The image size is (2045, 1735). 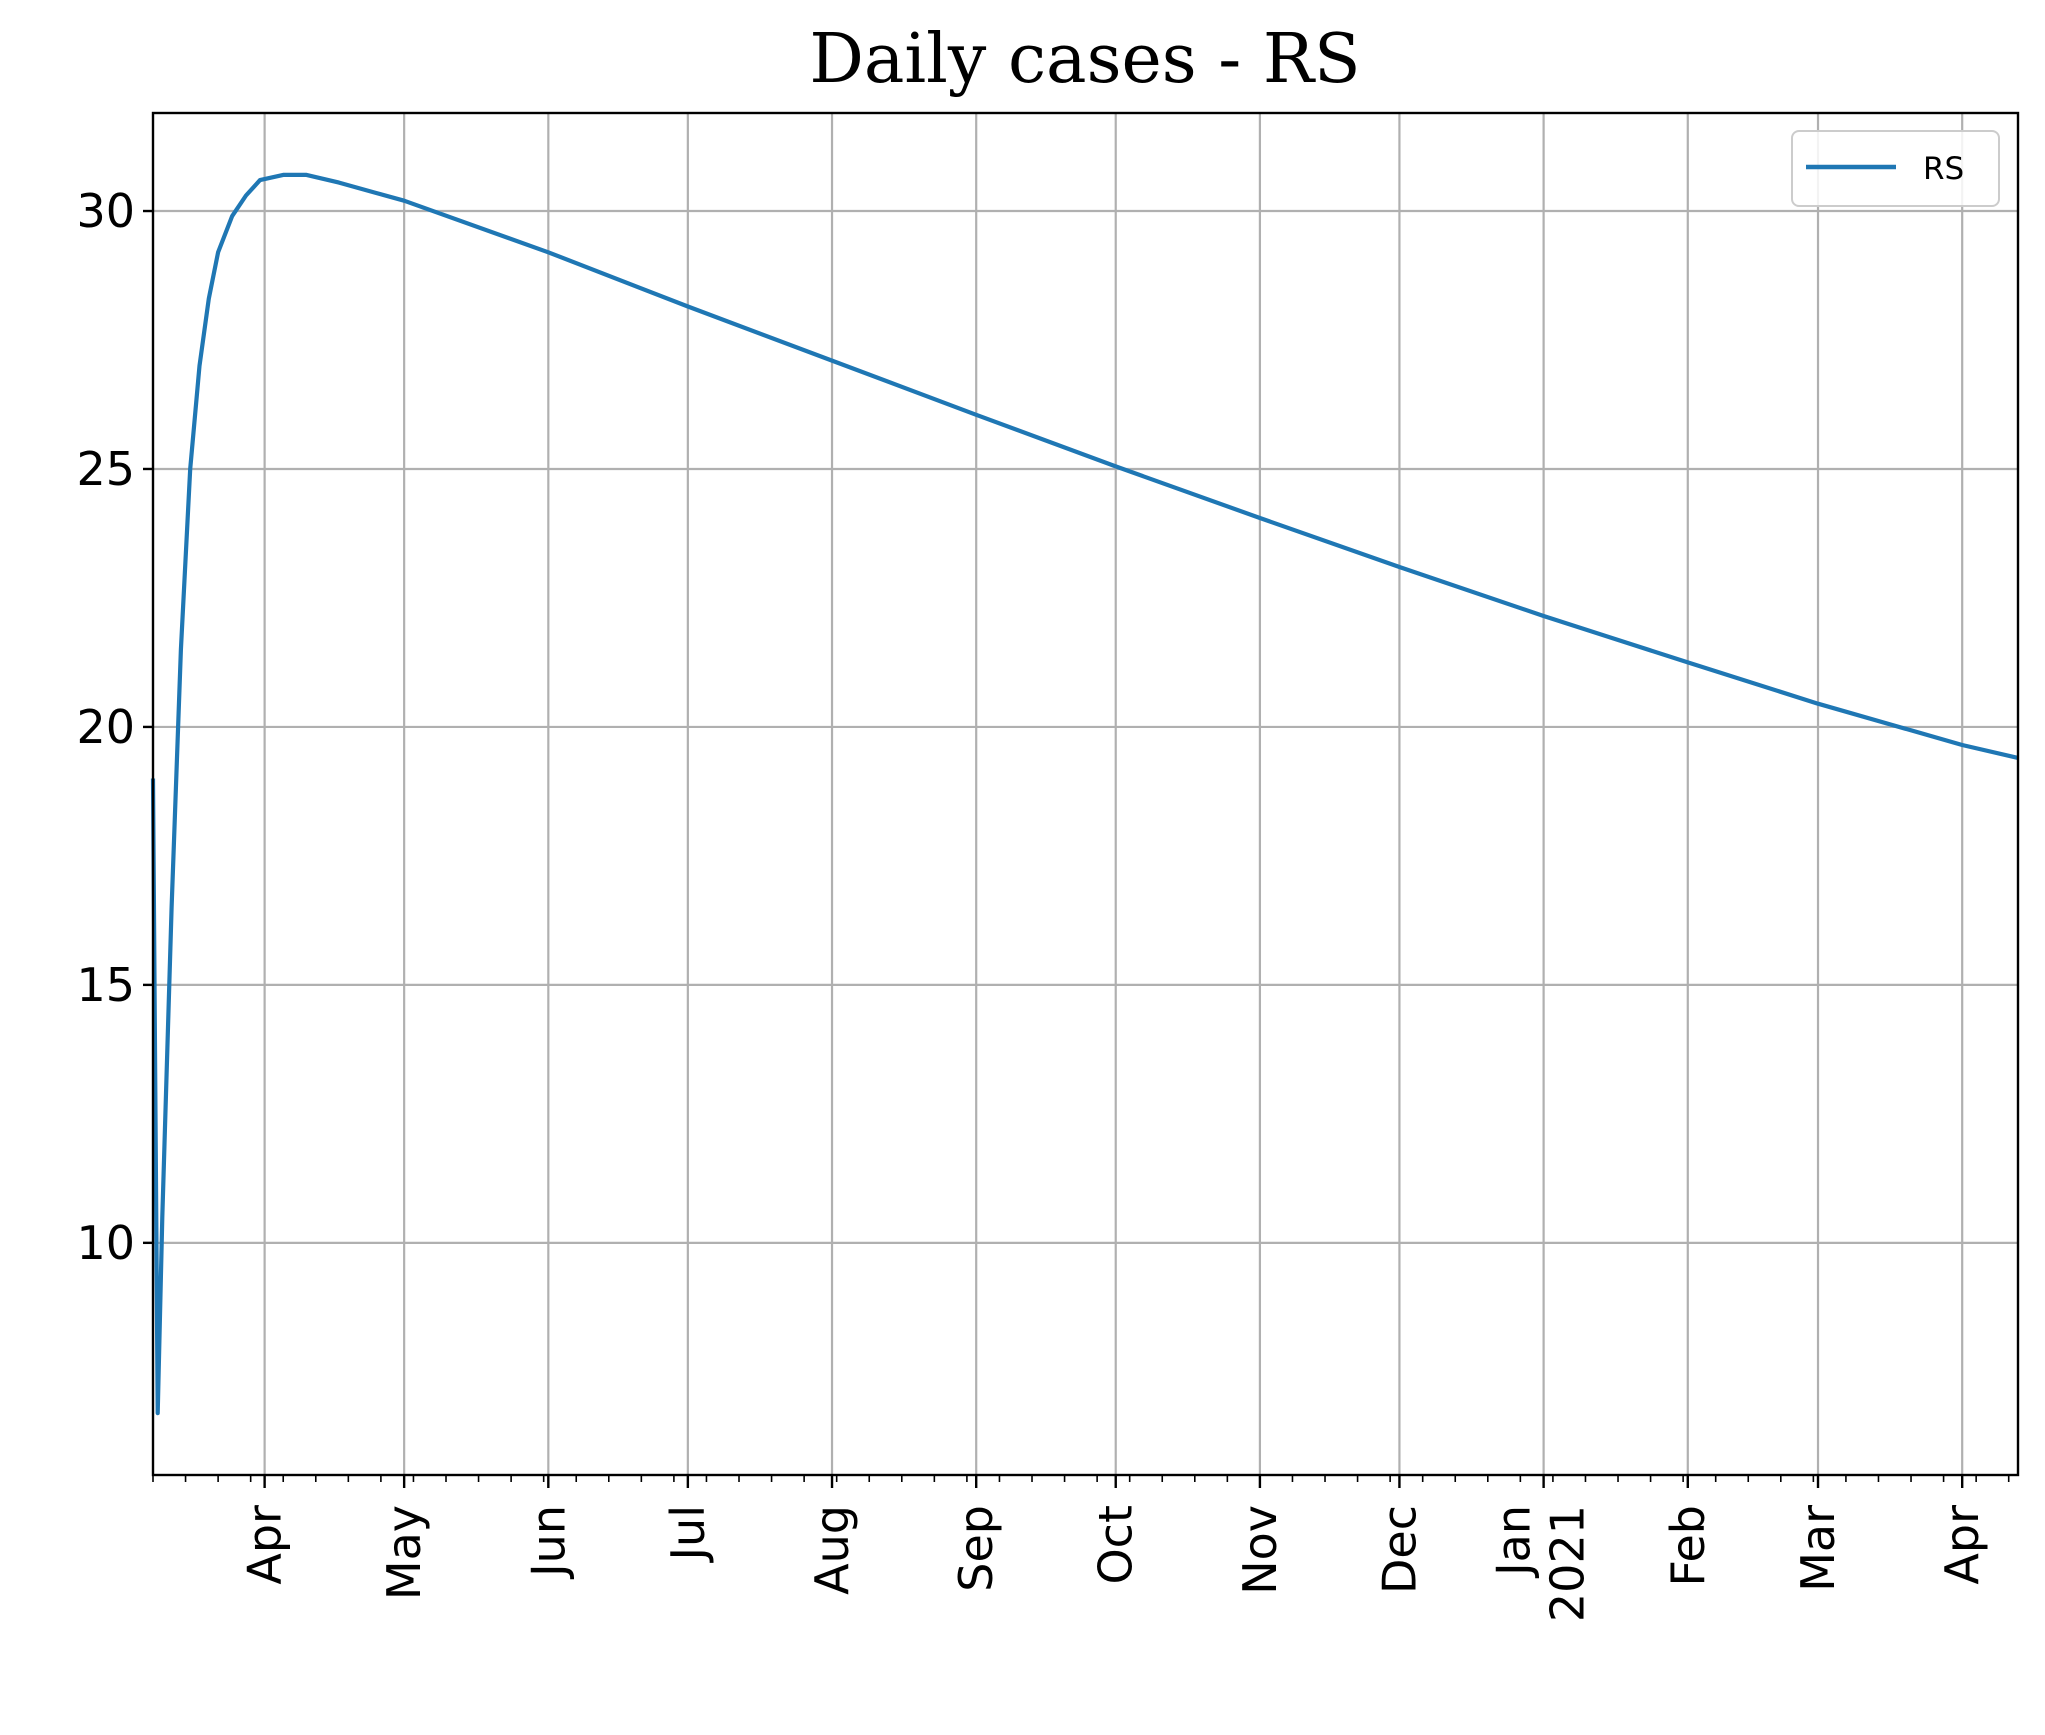 What do you see at coordinates (1943, 169) in the screenshot?
I see `legend-label: RS` at bounding box center [1943, 169].